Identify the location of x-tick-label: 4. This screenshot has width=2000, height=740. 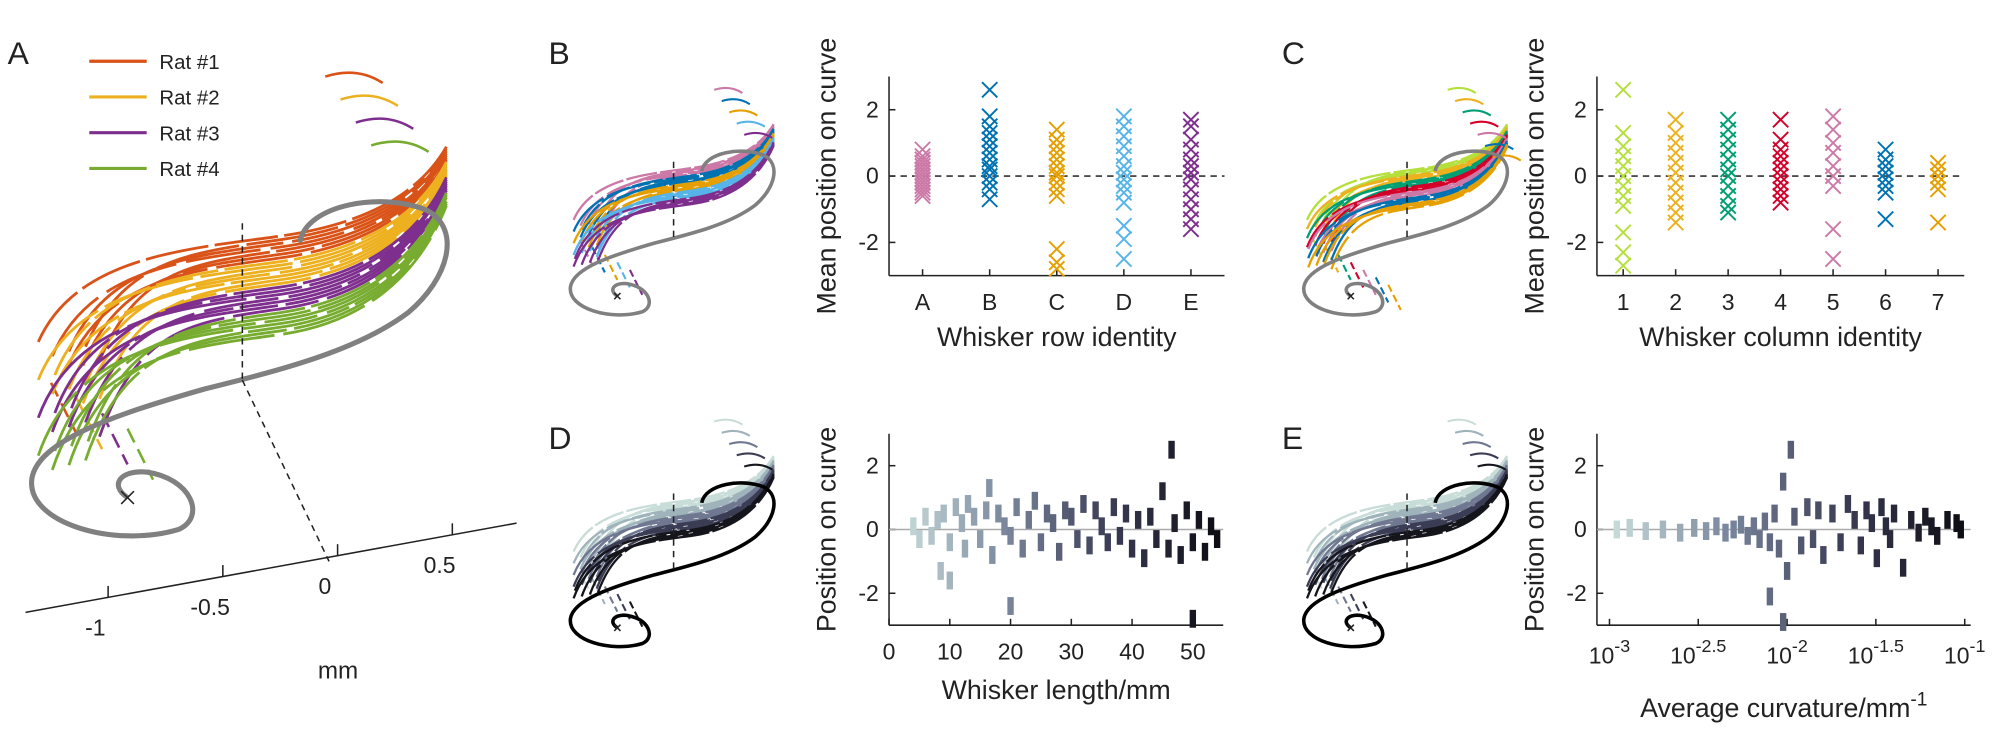
(1780, 302).